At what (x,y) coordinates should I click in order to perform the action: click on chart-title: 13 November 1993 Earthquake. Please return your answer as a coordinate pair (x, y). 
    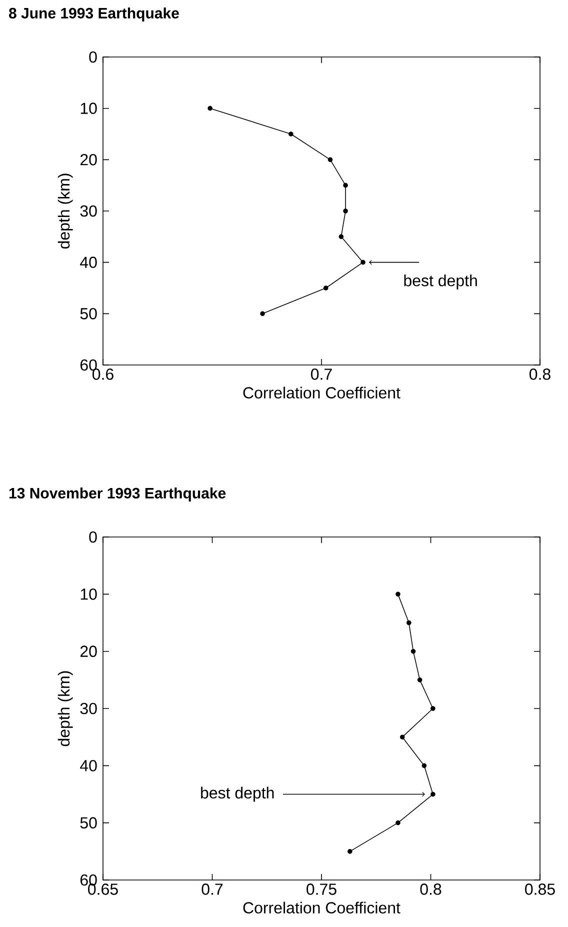
    Looking at the image, I should click on (117, 494).